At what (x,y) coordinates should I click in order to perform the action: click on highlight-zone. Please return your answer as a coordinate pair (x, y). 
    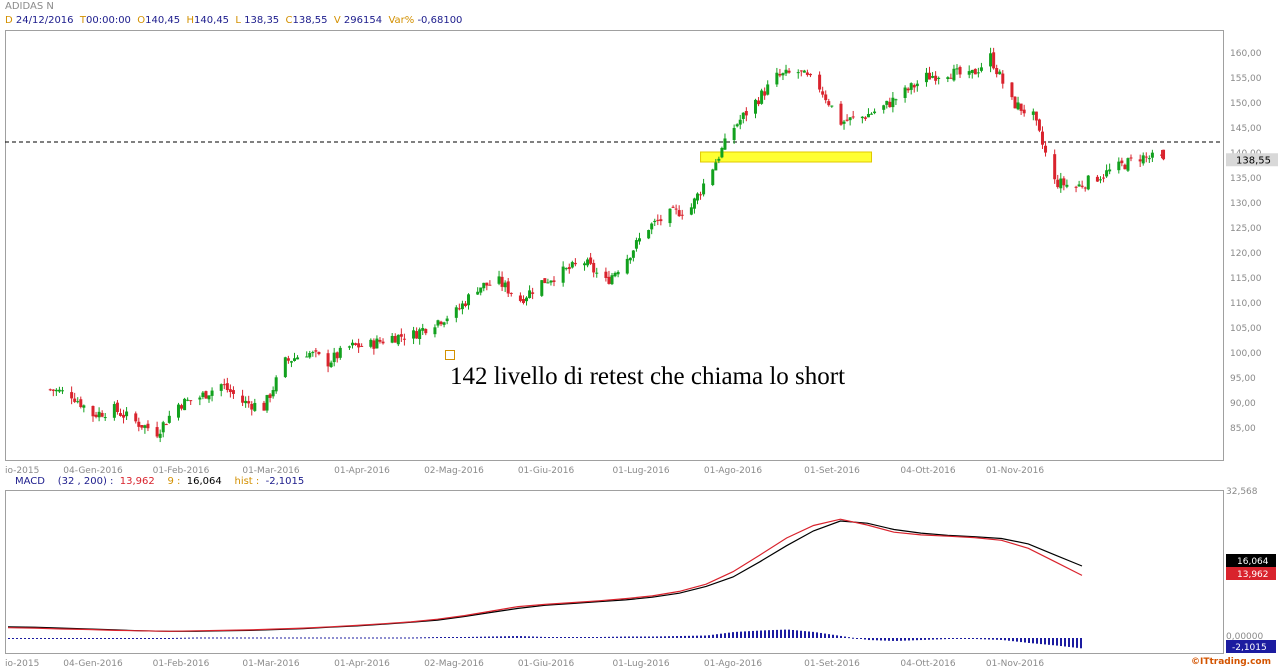
    Looking at the image, I should click on (786, 157).